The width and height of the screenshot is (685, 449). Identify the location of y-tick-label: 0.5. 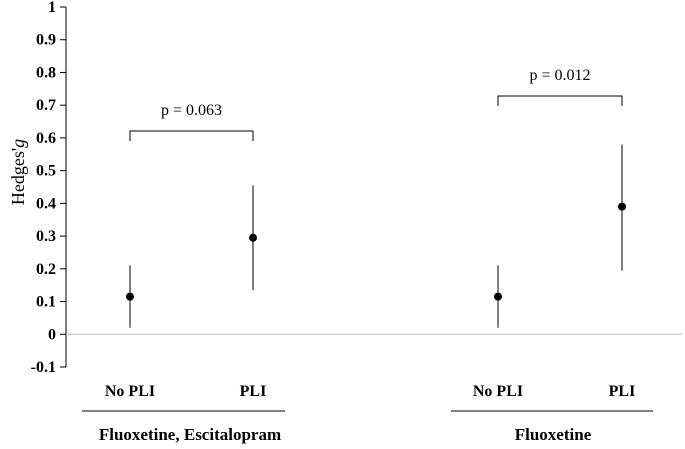
(46, 171).